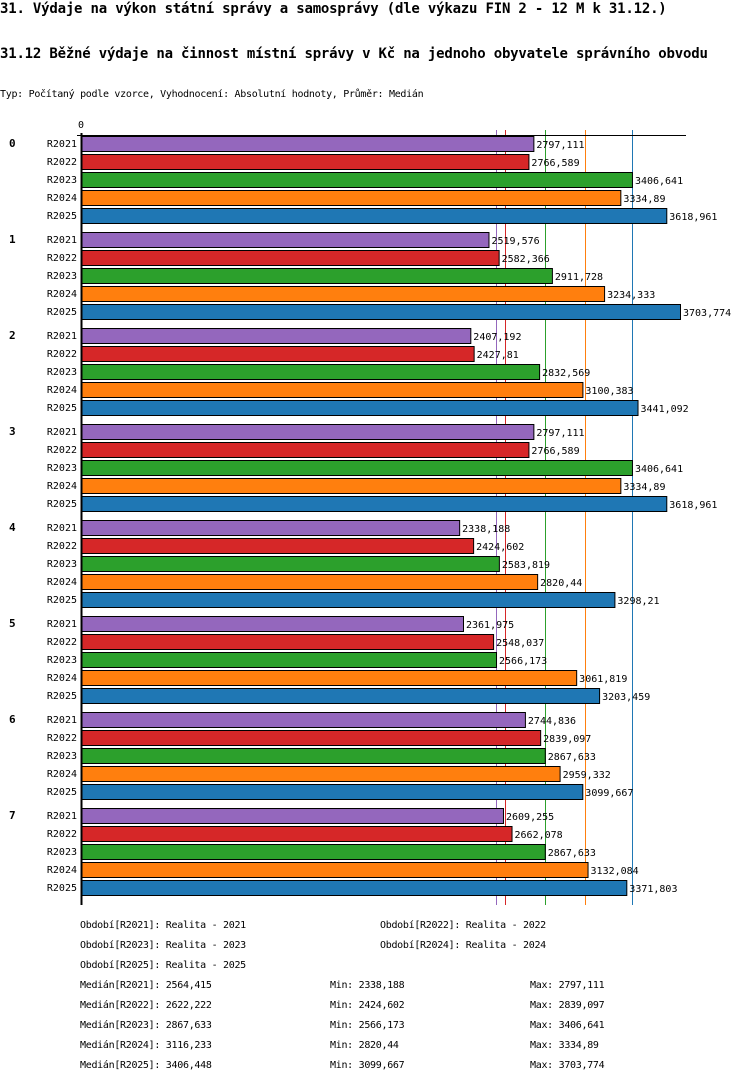 The width and height of the screenshot is (750, 1084). I want to click on bar-value-label: 3406,641, so click(659, 469).